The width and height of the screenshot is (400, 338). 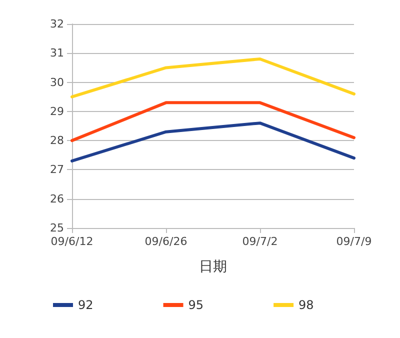 I want to click on y-tick-label: 25, so click(x=57, y=228).